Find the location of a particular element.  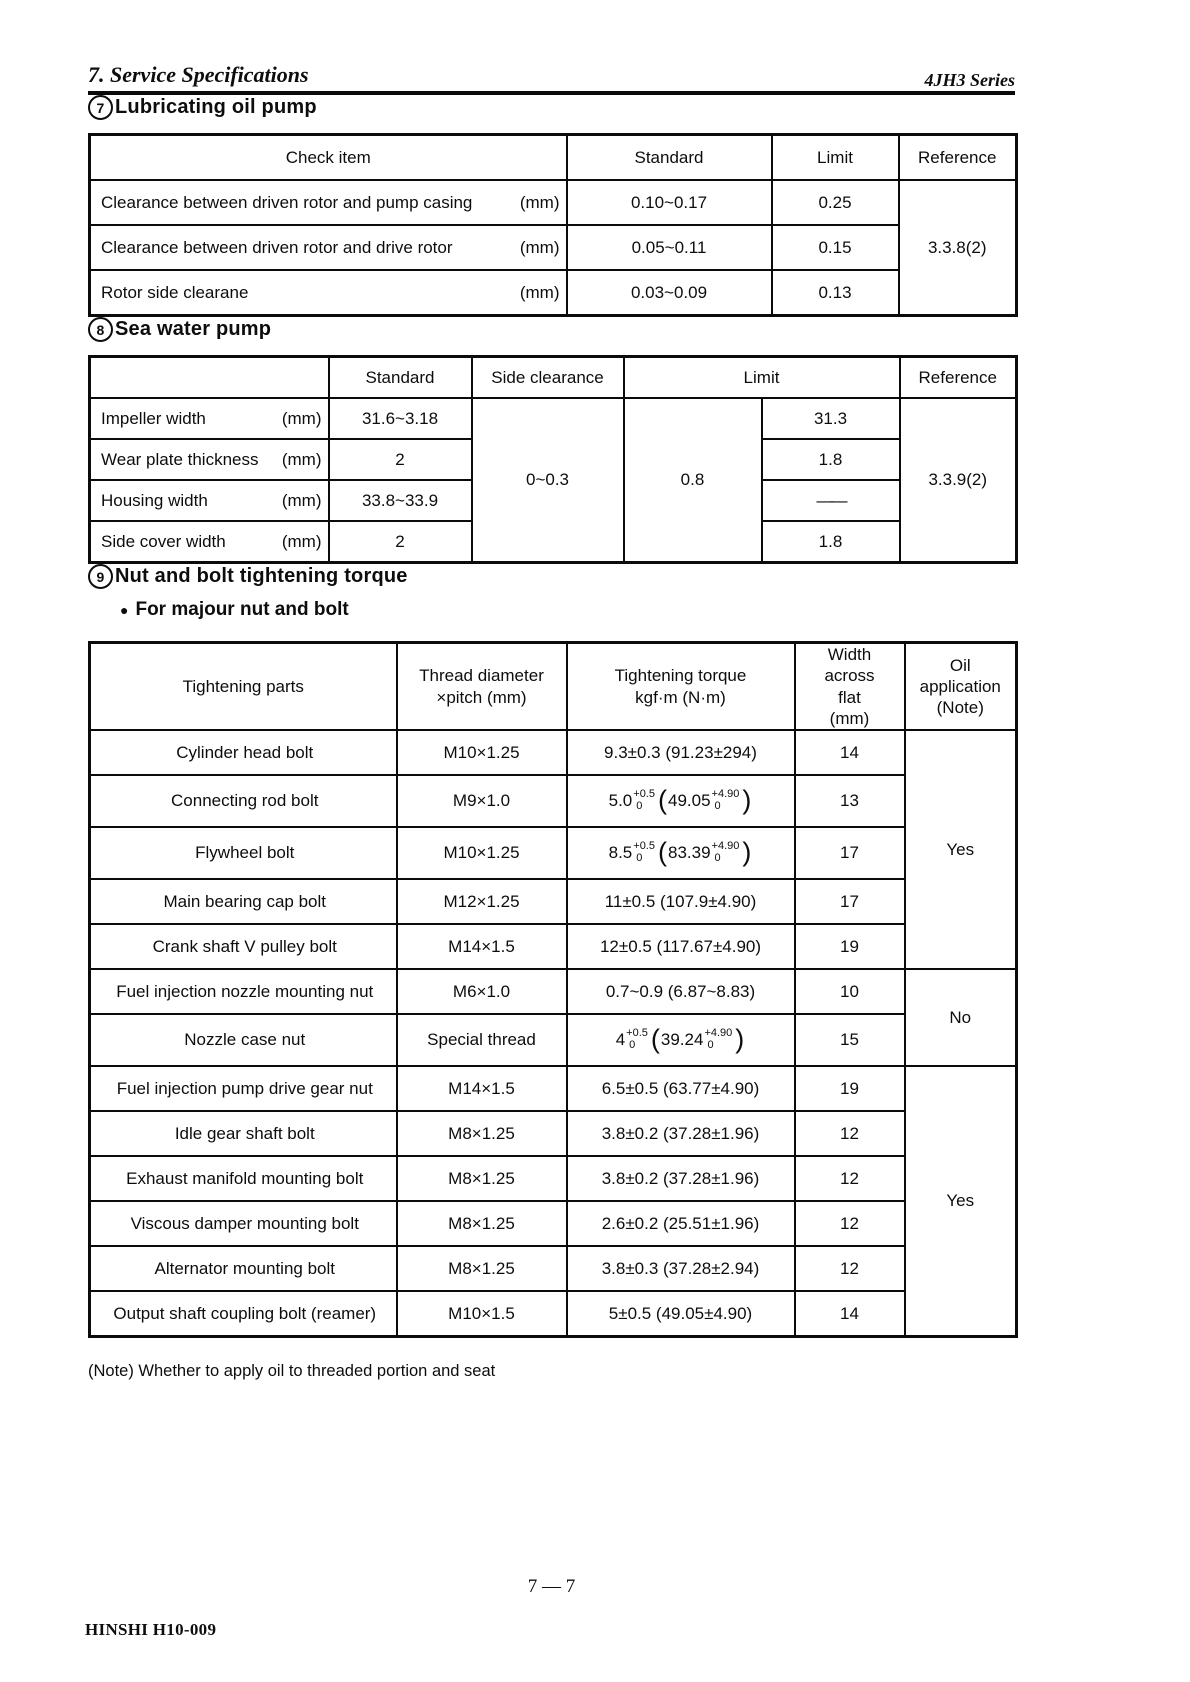

torque-cell: 5±0.5 (49.05±4.90) is located at coordinates (680, 1314).